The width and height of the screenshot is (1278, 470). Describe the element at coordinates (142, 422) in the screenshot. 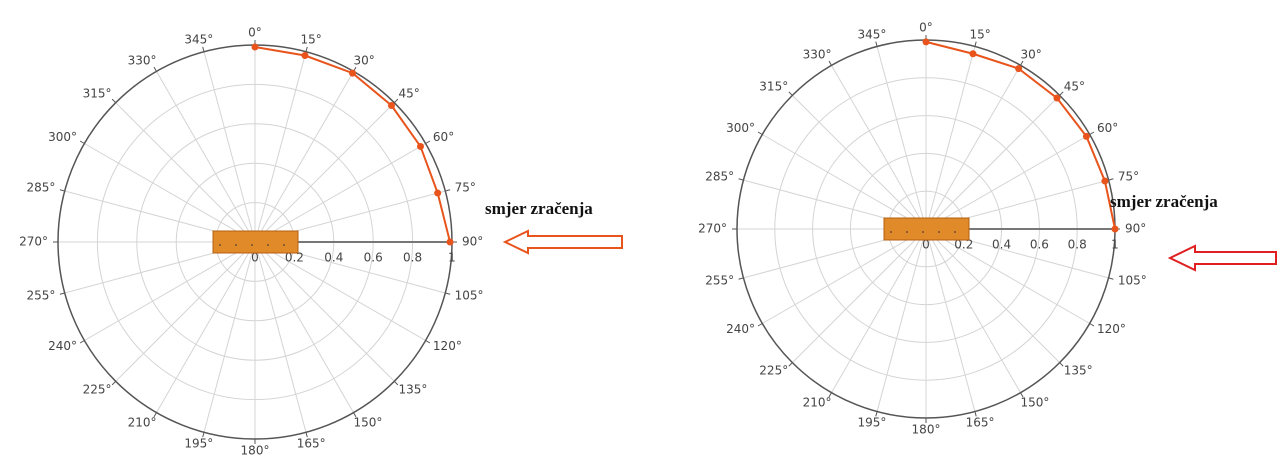

I see `angle-label: 210°` at that location.